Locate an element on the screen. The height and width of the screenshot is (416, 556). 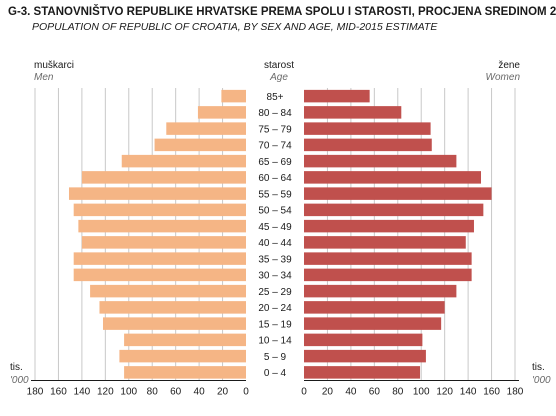
age-category-label: 25 – 29 is located at coordinates (275, 292).